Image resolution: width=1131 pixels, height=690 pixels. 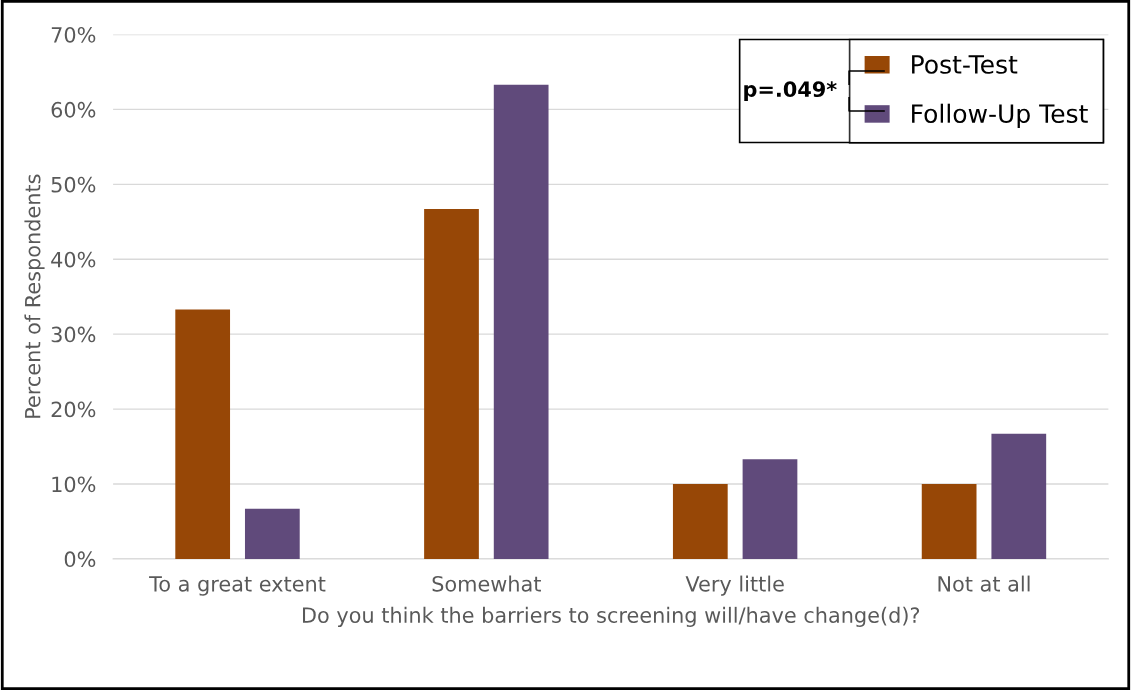 I want to click on y-tick-label: 60%, so click(x=73, y=109).